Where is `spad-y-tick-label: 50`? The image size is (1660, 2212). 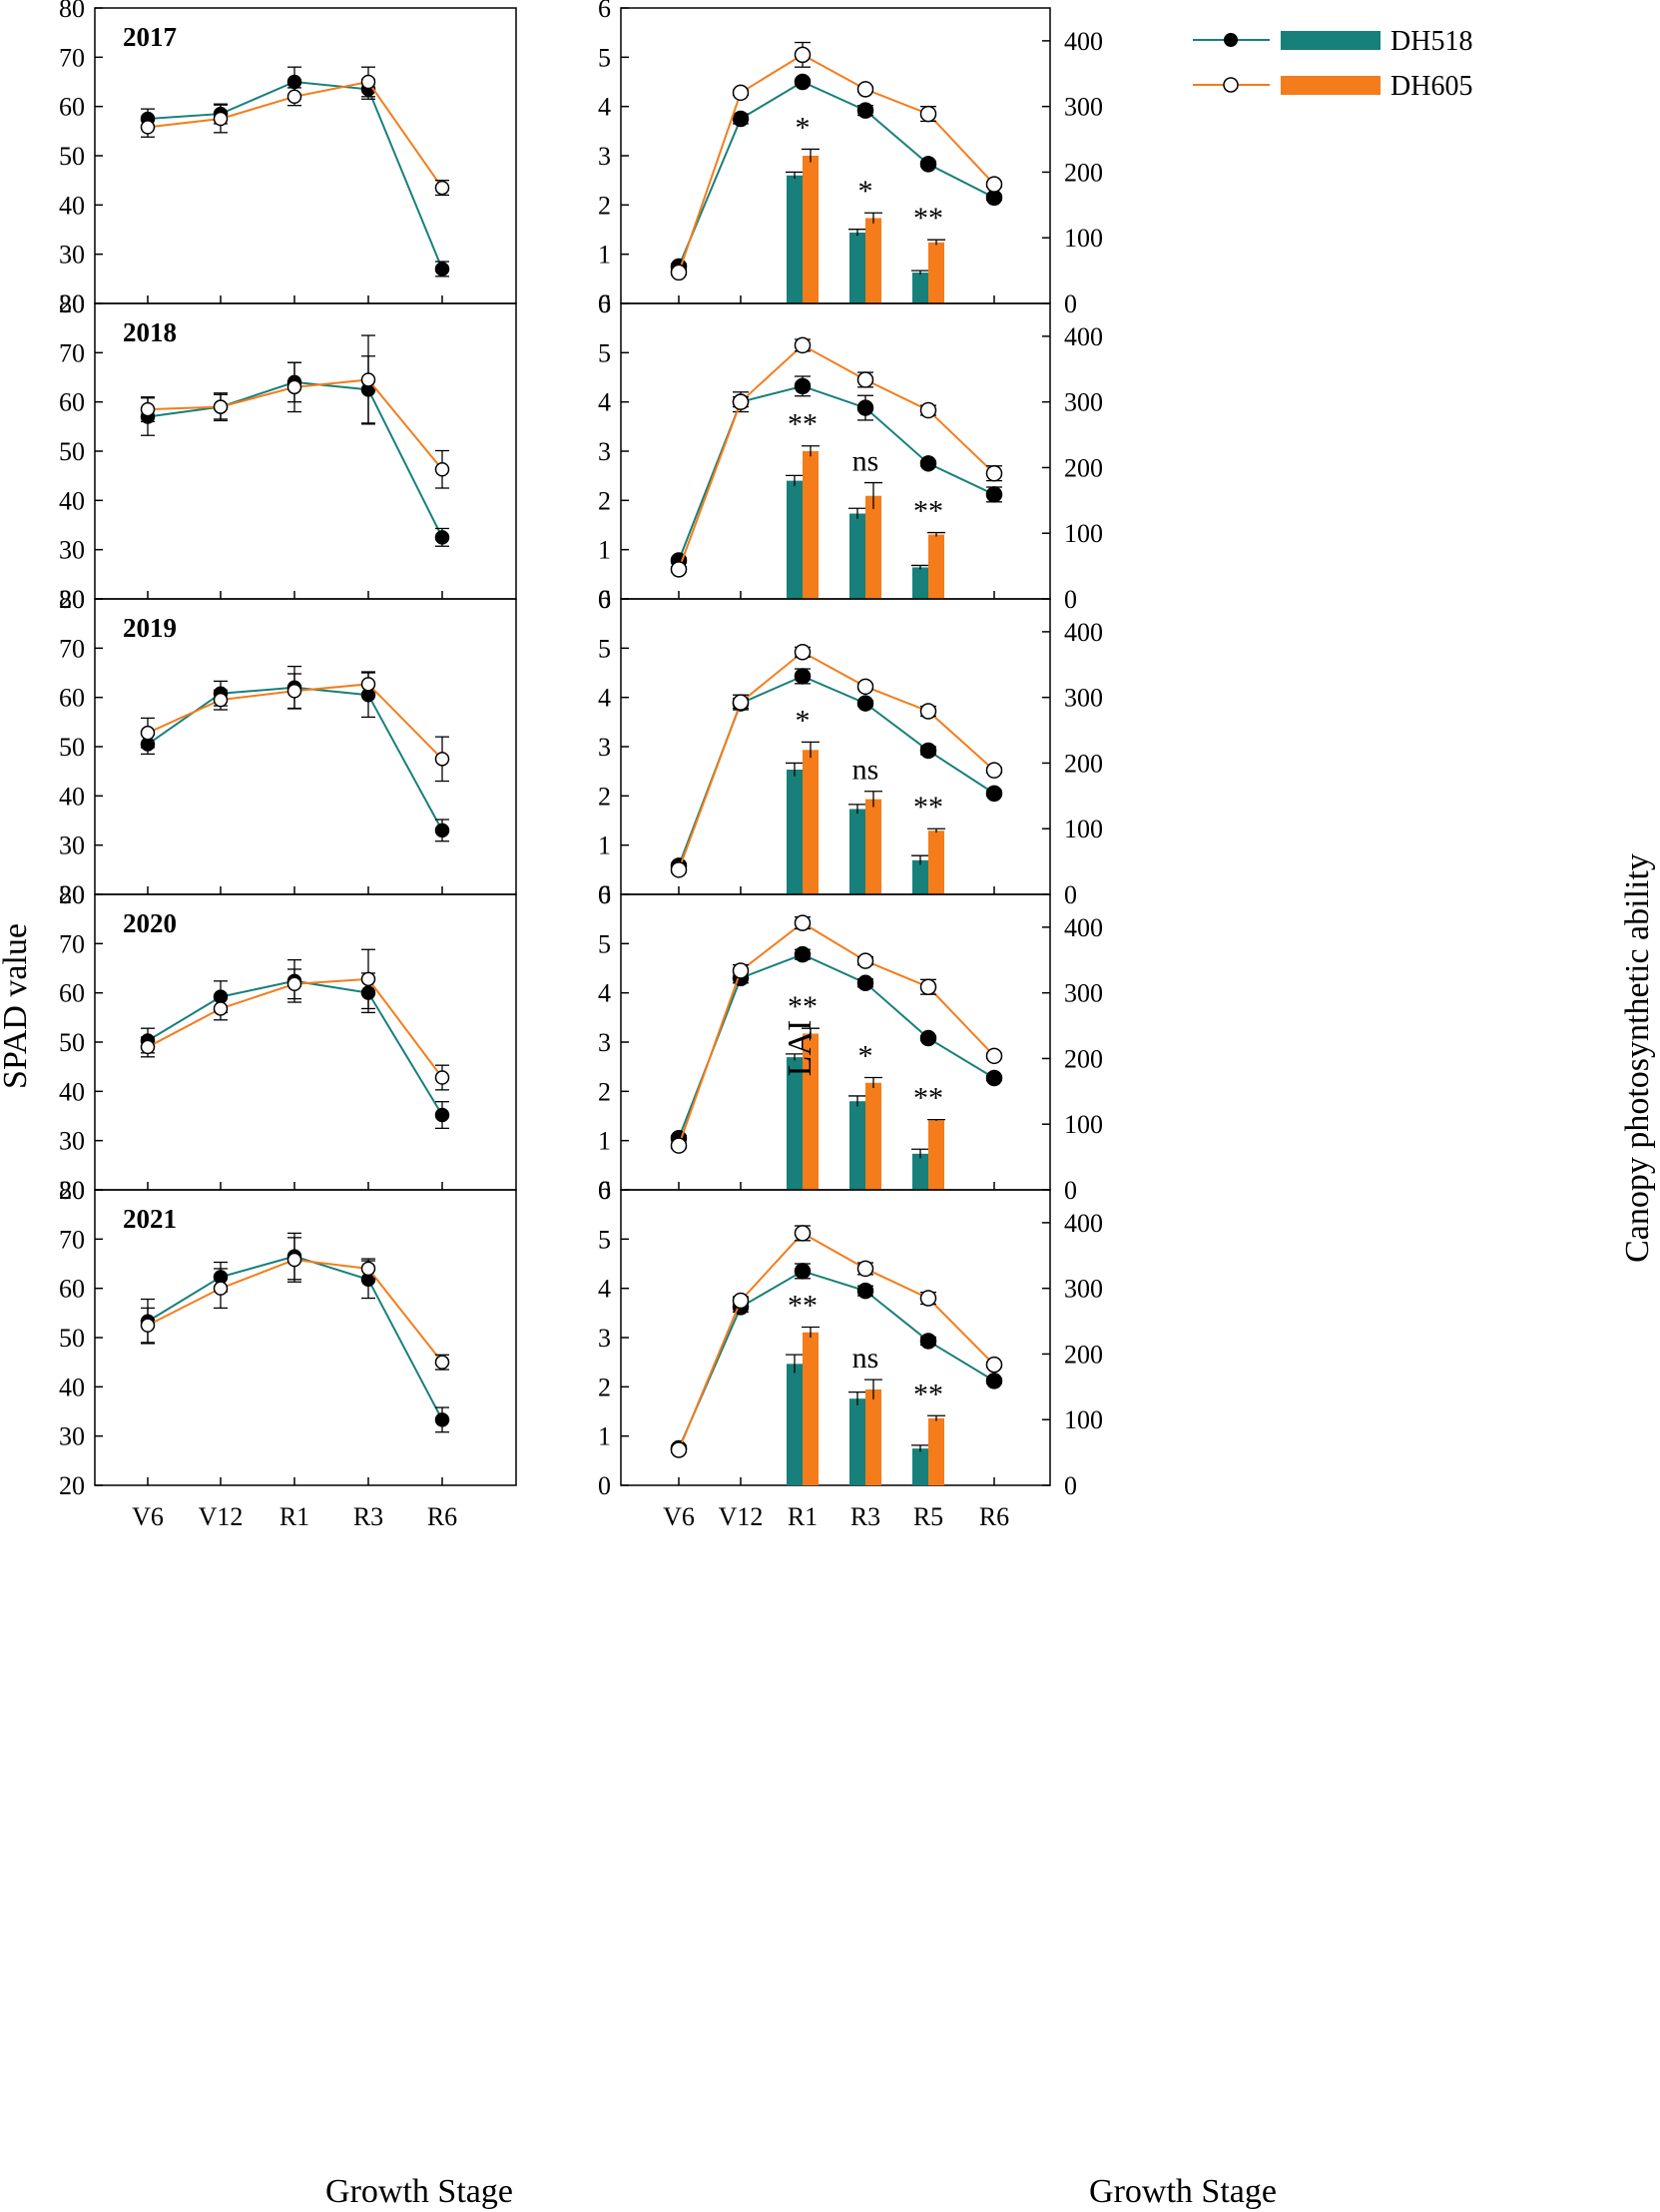
spad-y-tick-label: 50 is located at coordinates (72, 451).